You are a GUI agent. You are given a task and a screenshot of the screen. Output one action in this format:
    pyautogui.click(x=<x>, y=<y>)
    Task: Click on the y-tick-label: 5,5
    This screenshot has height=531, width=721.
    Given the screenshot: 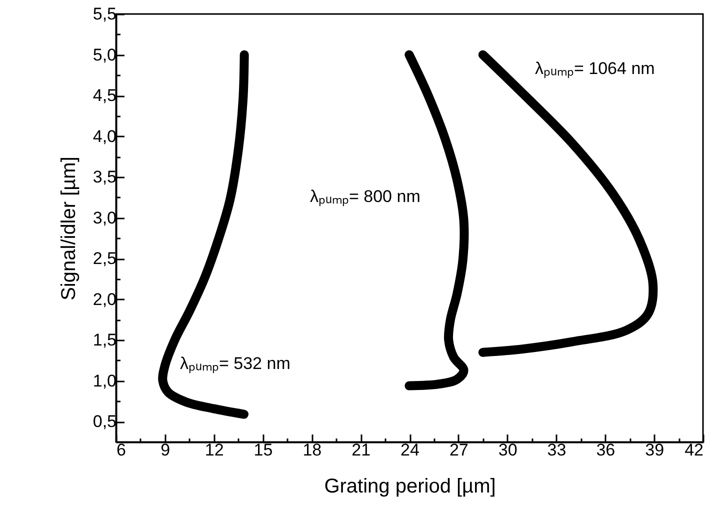 What is the action you would take?
    pyautogui.click(x=104, y=14)
    